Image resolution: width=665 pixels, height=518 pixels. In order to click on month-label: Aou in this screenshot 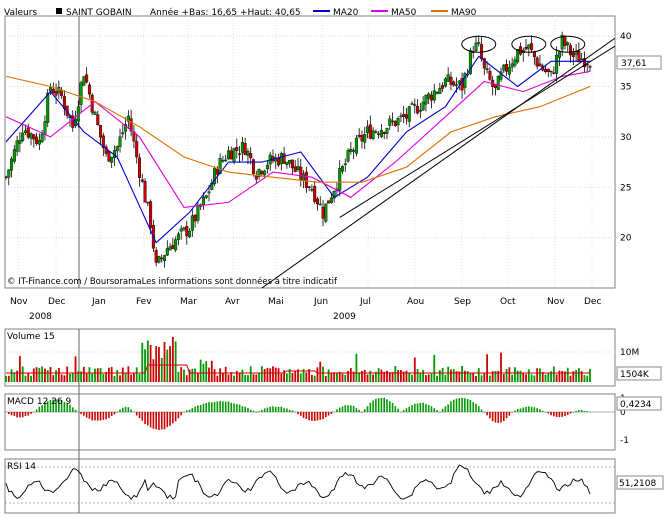, I will do `click(415, 302)`.